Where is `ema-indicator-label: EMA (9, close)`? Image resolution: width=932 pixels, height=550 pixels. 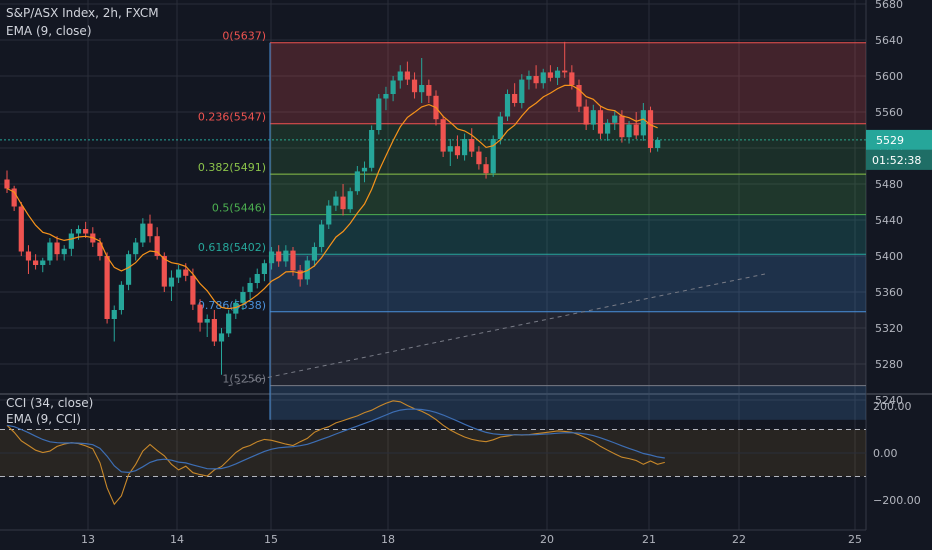
ema-indicator-label: EMA (9, close) is located at coordinates (49, 31).